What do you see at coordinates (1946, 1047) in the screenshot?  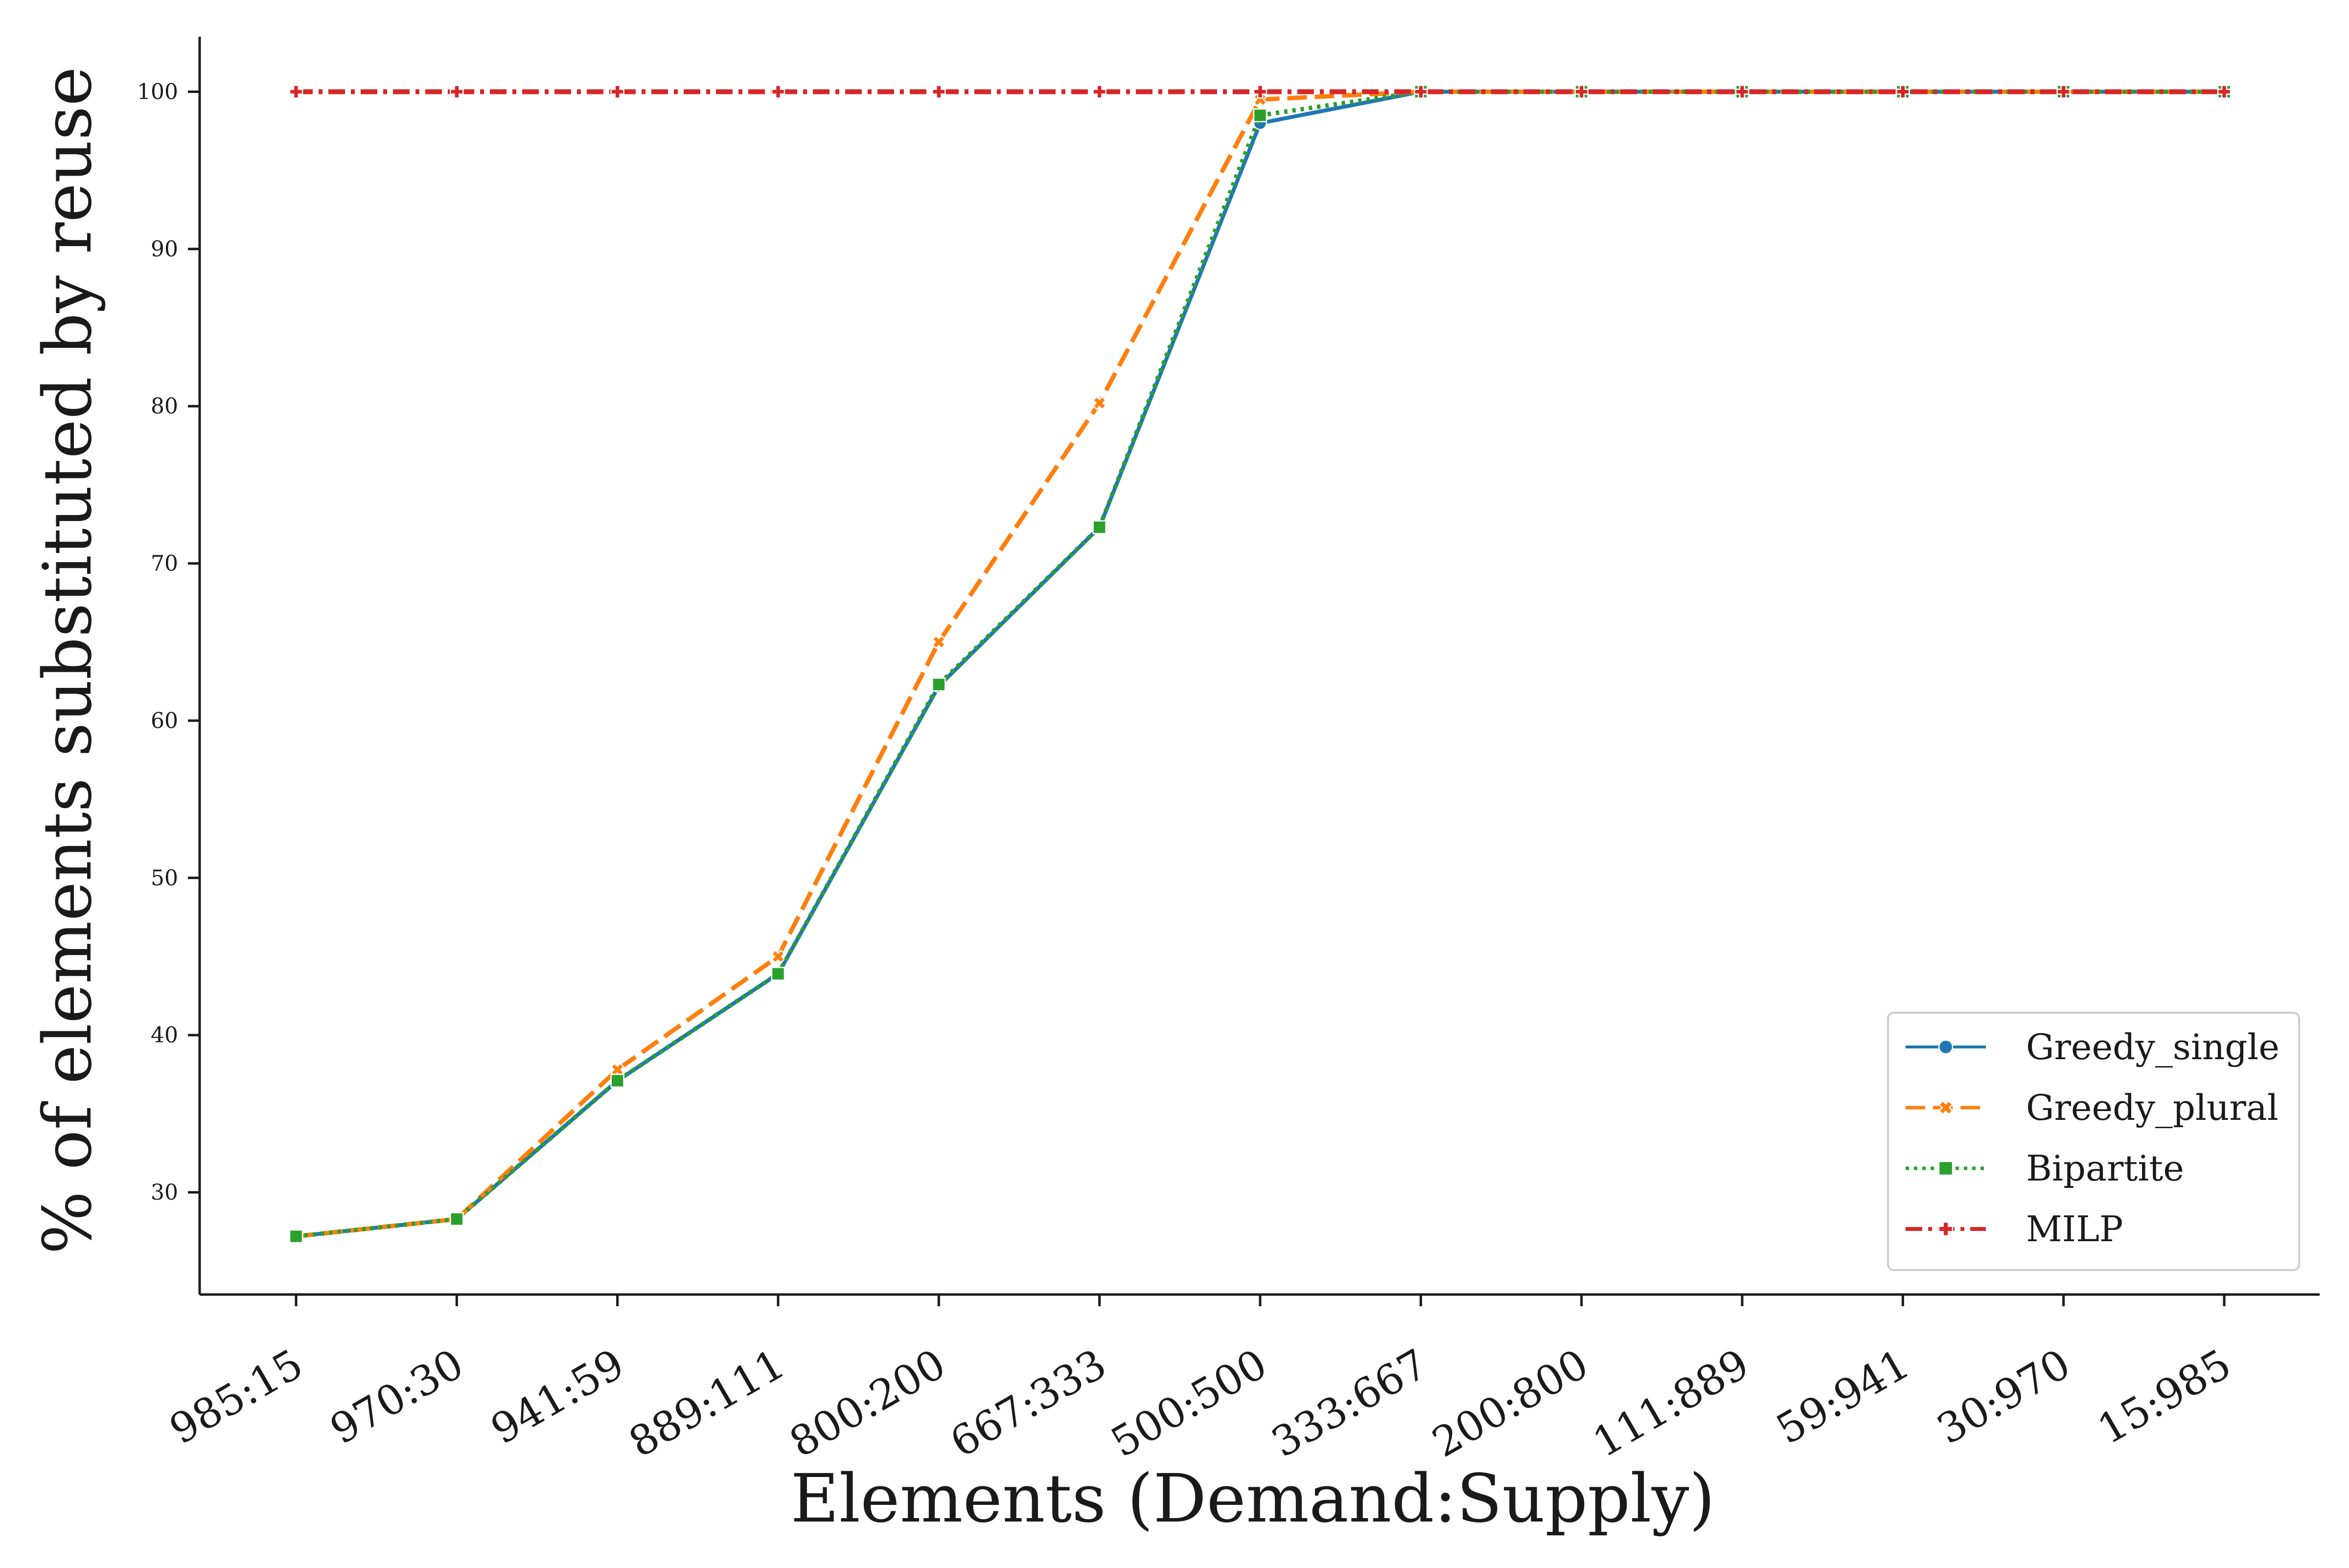 I see `legend-marker-greedy-single` at bounding box center [1946, 1047].